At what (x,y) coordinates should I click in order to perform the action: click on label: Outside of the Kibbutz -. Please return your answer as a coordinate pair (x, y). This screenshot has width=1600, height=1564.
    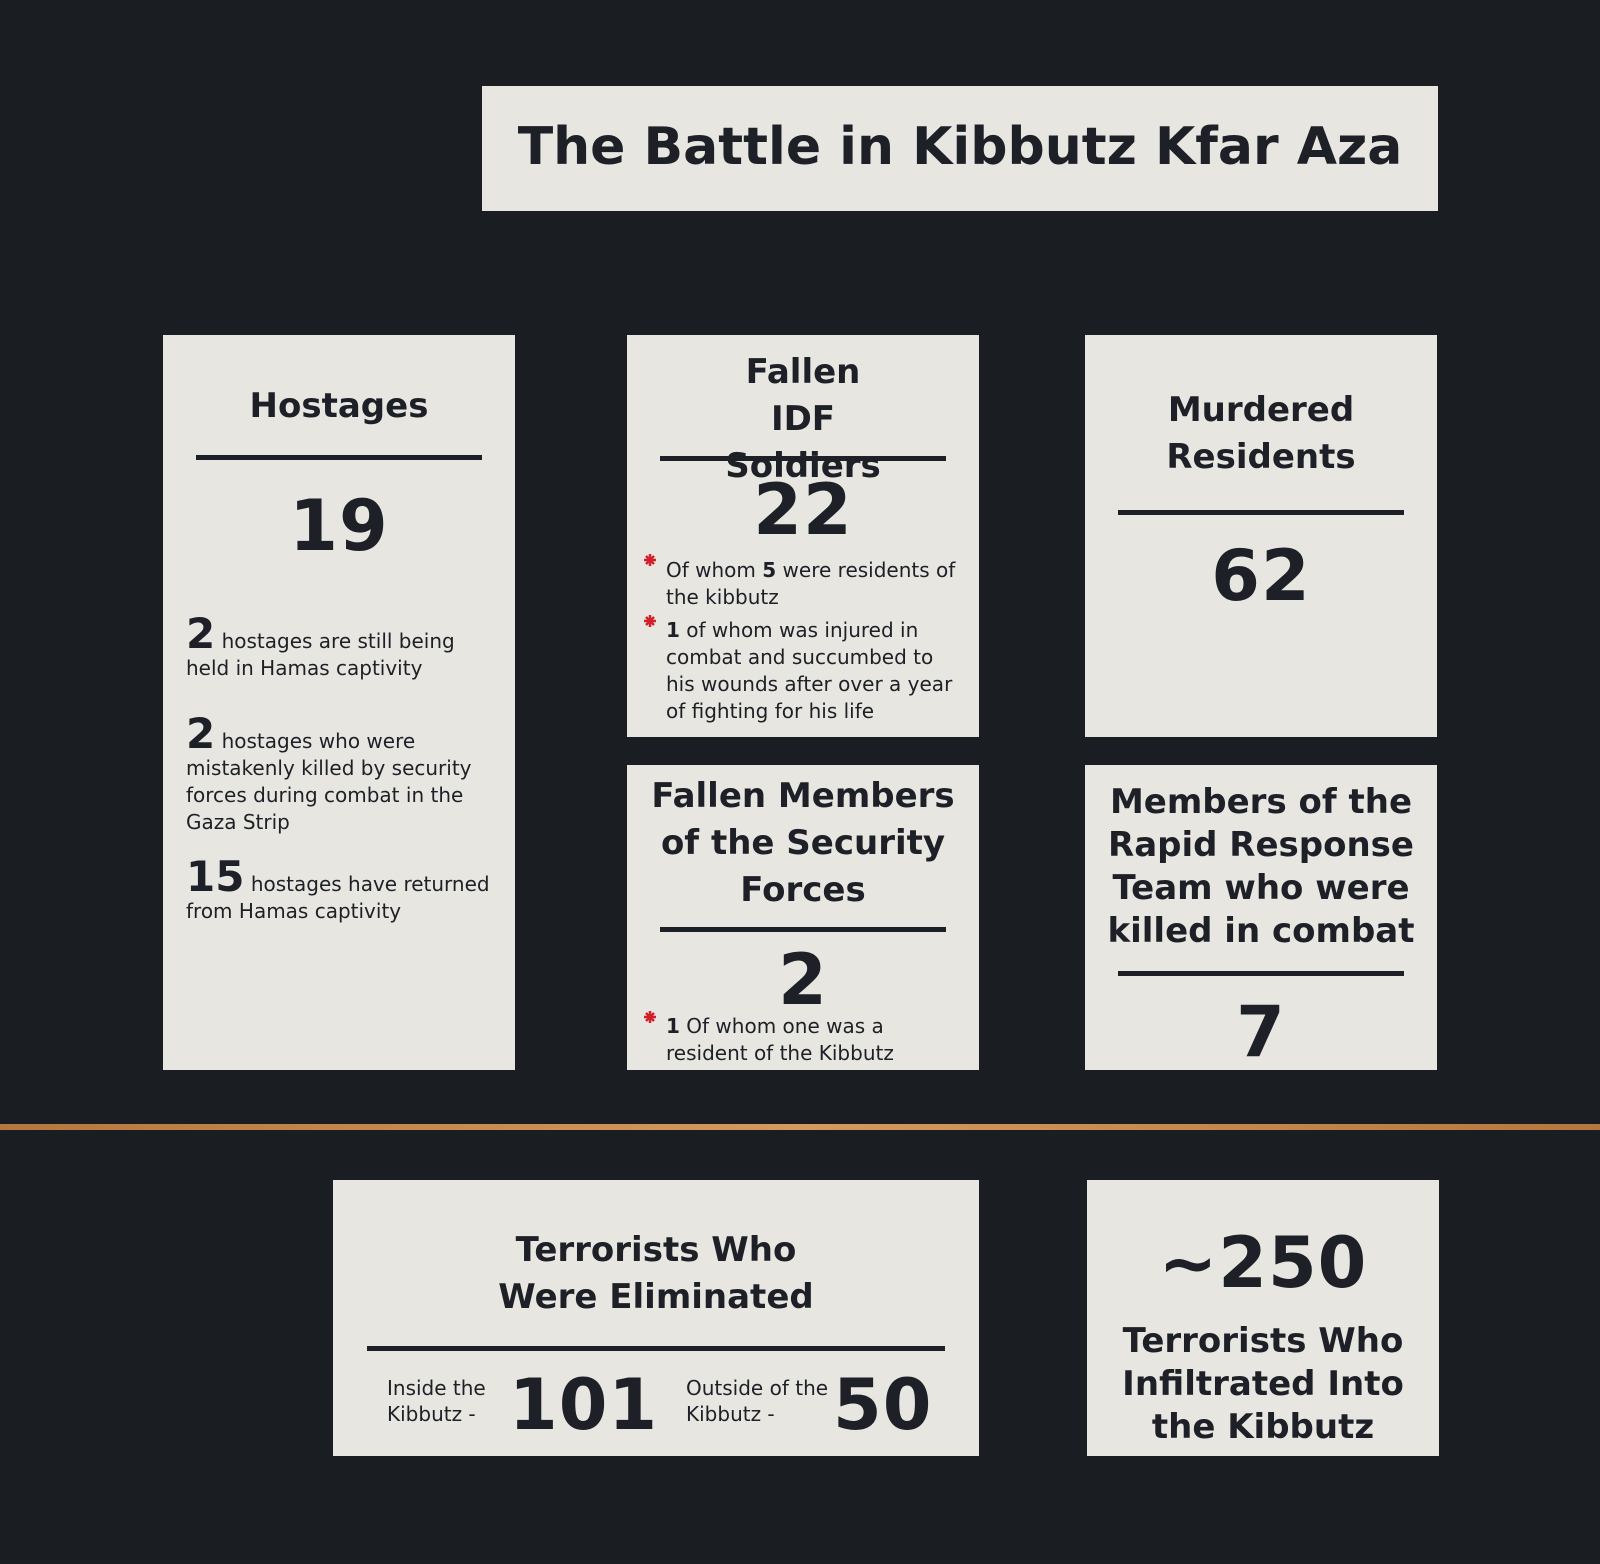
    Looking at the image, I should click on (757, 1401).